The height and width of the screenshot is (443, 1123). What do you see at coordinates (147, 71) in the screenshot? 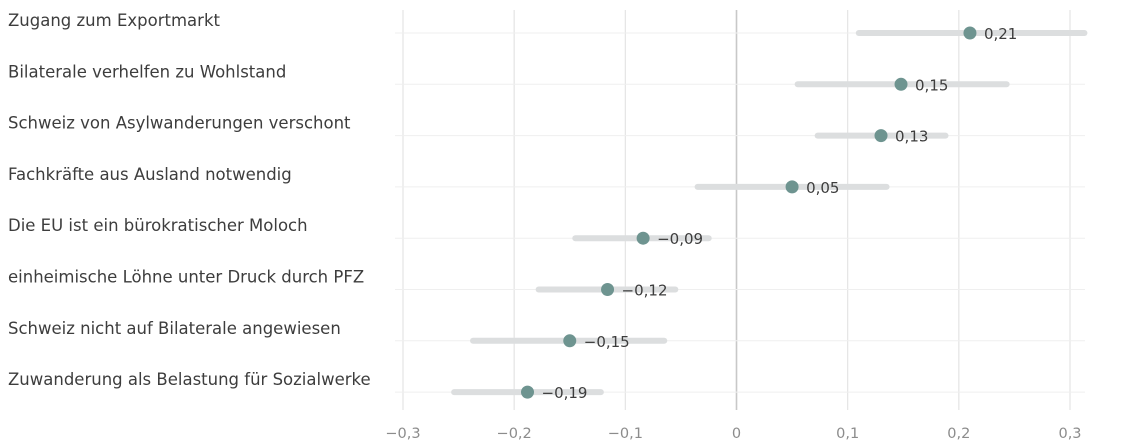
I see `category-label: Bilaterale verhelfen zu Wohlstand` at bounding box center [147, 71].